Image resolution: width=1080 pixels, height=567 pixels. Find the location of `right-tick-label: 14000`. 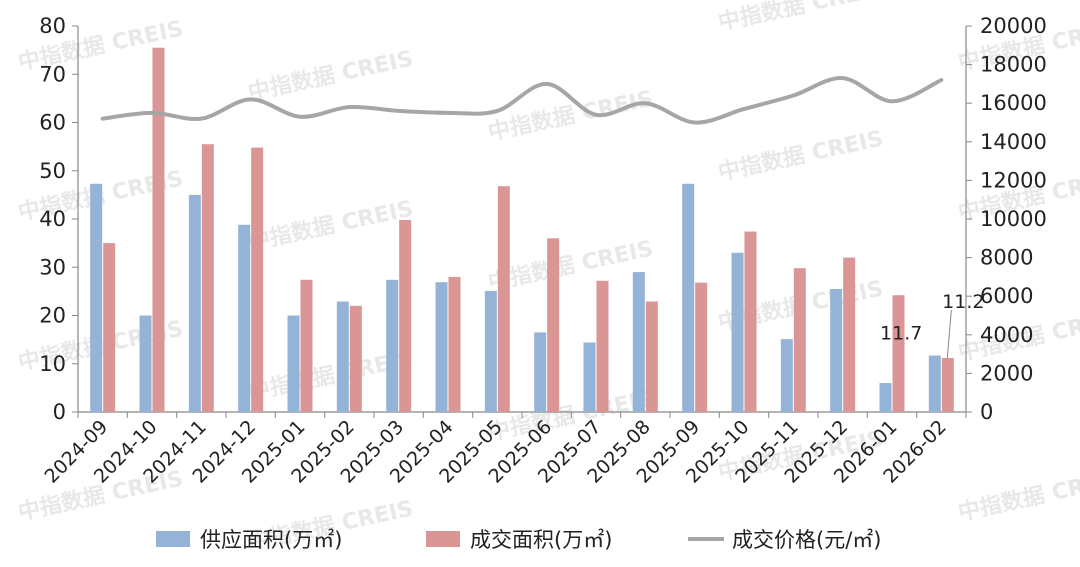

right-tick-label: 14000 is located at coordinates (1013, 142).